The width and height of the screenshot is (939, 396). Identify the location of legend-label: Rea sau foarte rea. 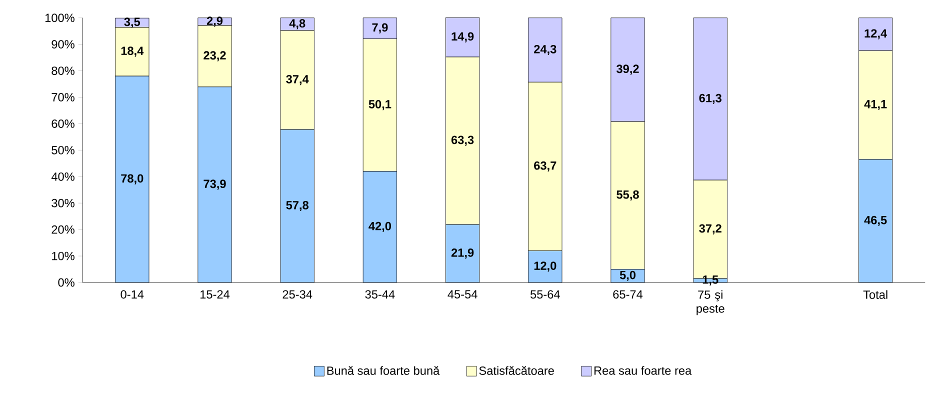
(643, 370).